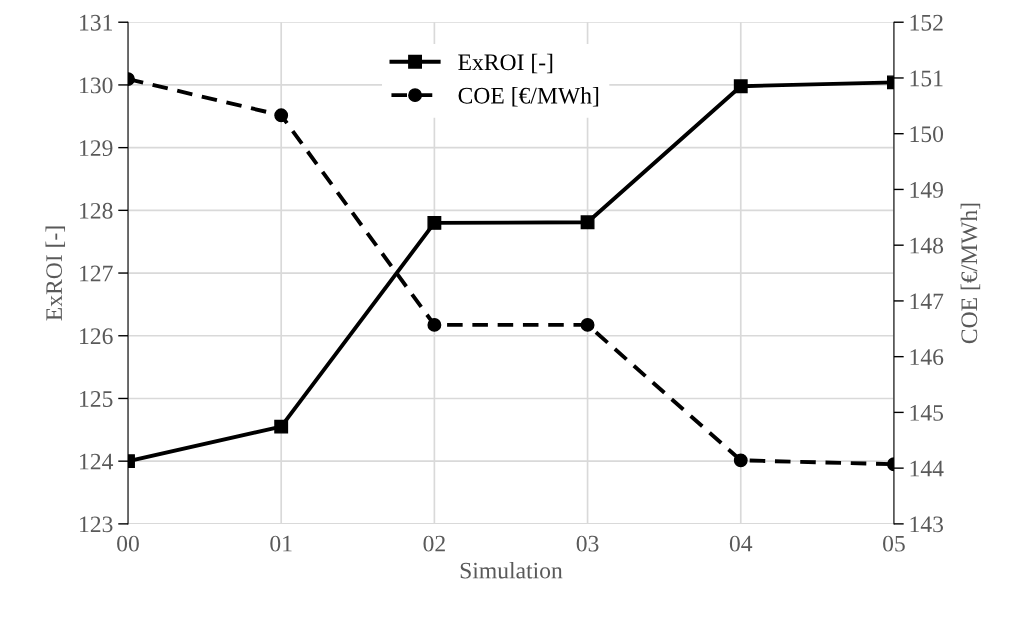 The image size is (1024, 635). What do you see at coordinates (96, 524) in the screenshot?
I see `y-tick-label: 123` at bounding box center [96, 524].